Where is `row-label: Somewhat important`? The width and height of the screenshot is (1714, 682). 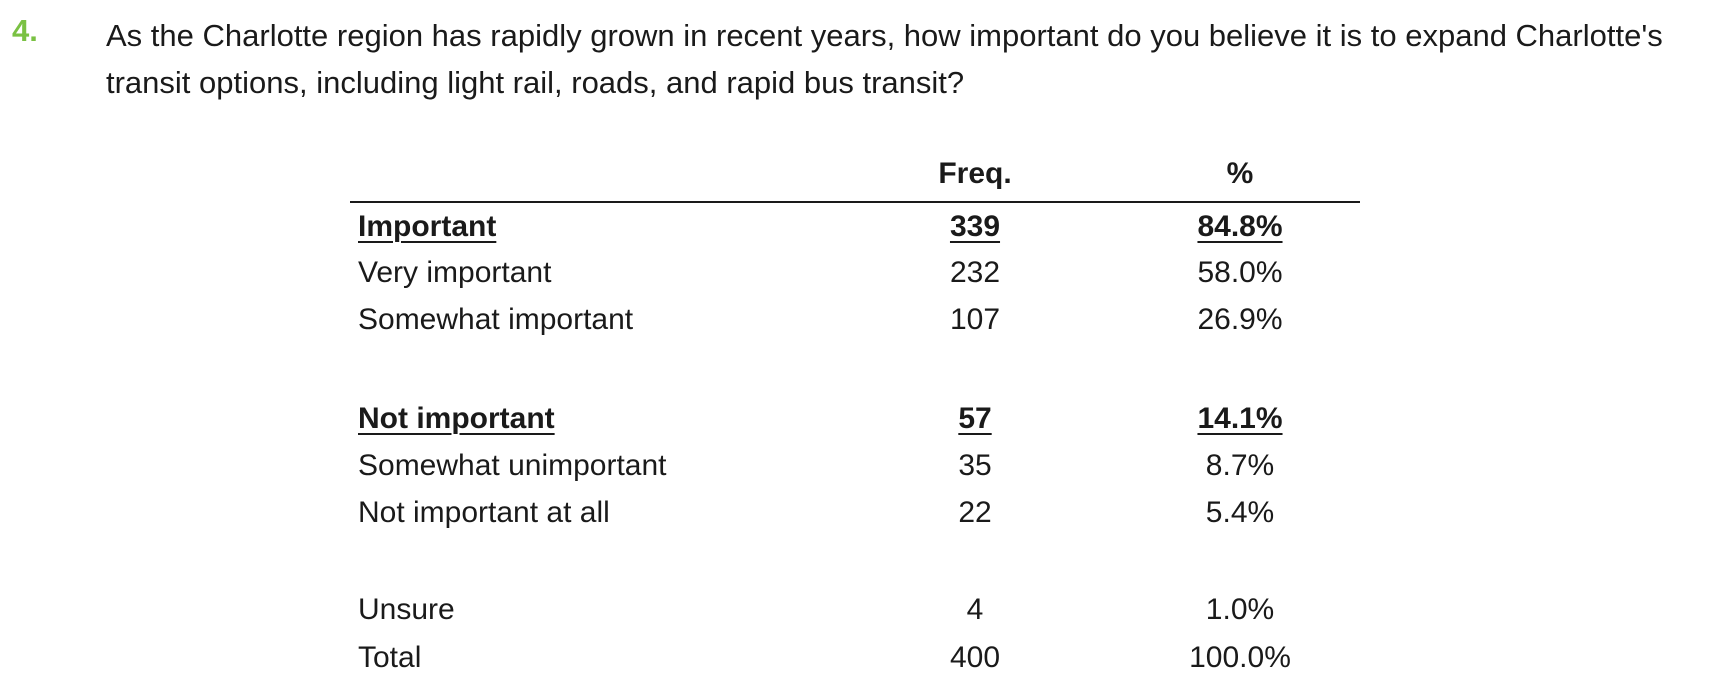
row-label: Somewhat important is located at coordinates (496, 319).